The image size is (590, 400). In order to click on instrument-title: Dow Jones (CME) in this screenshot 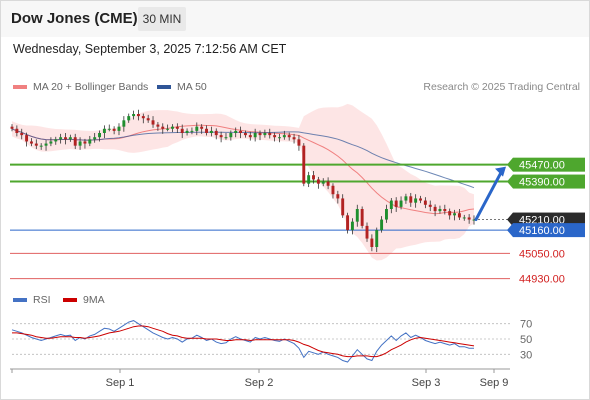, I will do `click(74, 18)`.